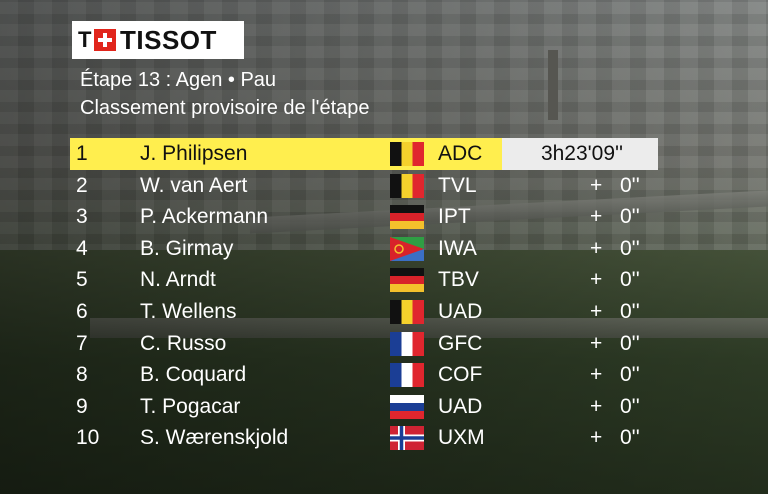 The image size is (768, 494). Describe the element at coordinates (190, 406) in the screenshot. I see `rider-name: T. Pogacar` at that location.